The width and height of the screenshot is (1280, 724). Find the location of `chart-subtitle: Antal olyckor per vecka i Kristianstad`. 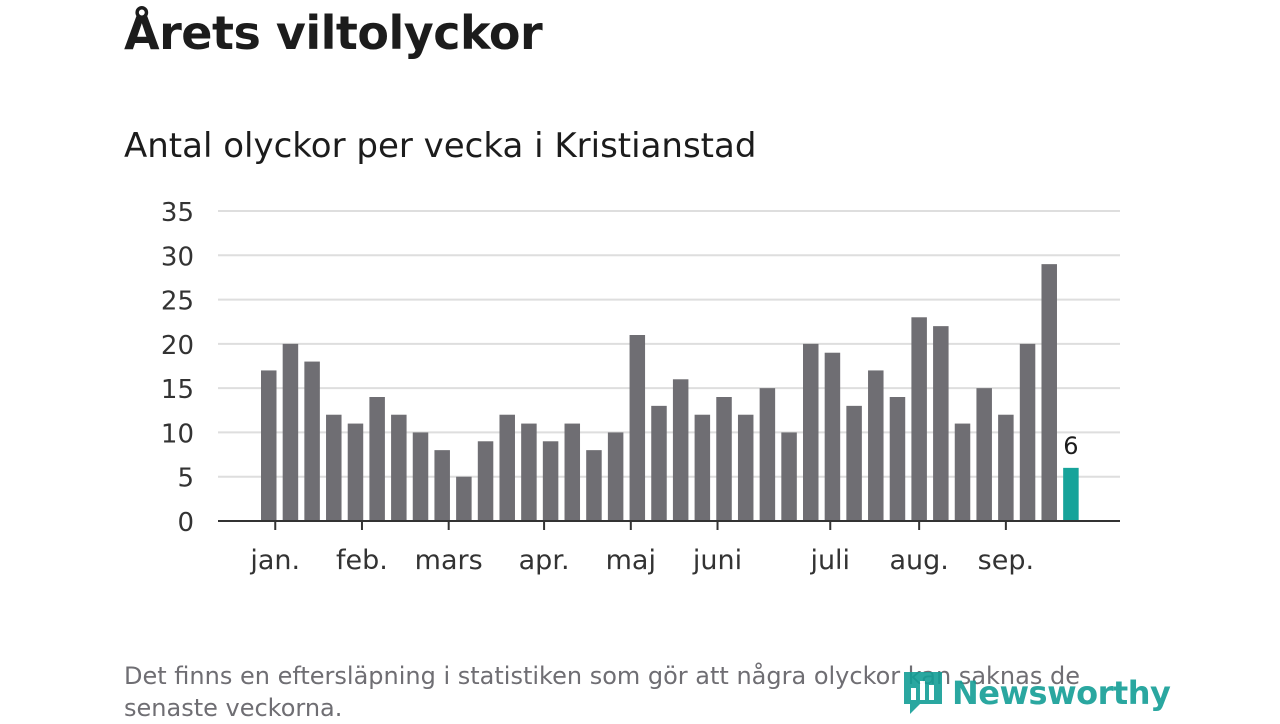

chart-subtitle: Antal olyckor per vecka i Kristianstad is located at coordinates (440, 146).